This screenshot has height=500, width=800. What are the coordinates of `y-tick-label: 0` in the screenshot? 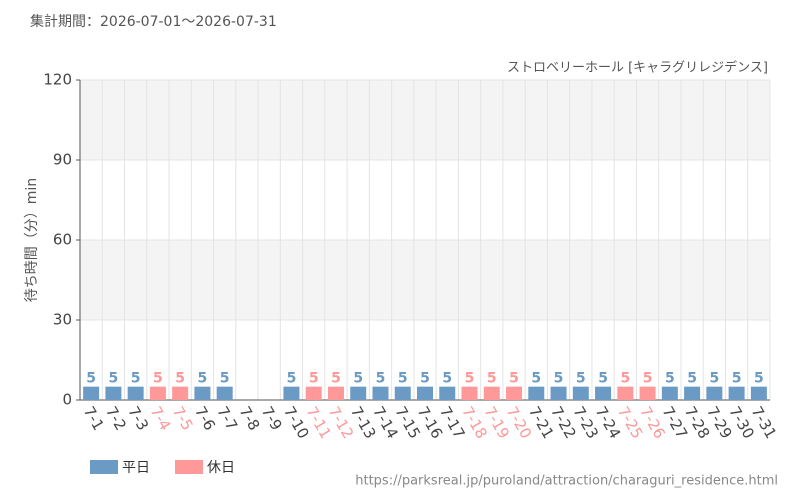 It's located at (67, 400).